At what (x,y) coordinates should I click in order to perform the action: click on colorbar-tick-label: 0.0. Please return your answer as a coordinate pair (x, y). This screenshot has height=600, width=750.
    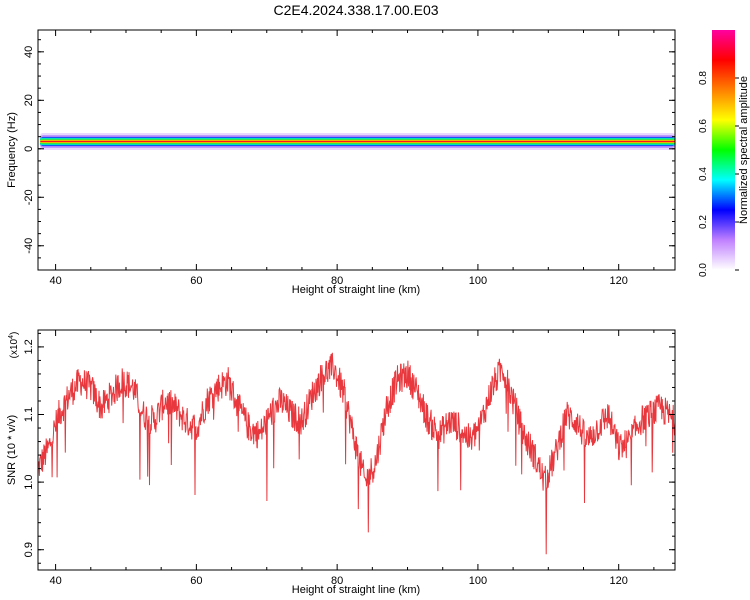
    Looking at the image, I should click on (703, 270).